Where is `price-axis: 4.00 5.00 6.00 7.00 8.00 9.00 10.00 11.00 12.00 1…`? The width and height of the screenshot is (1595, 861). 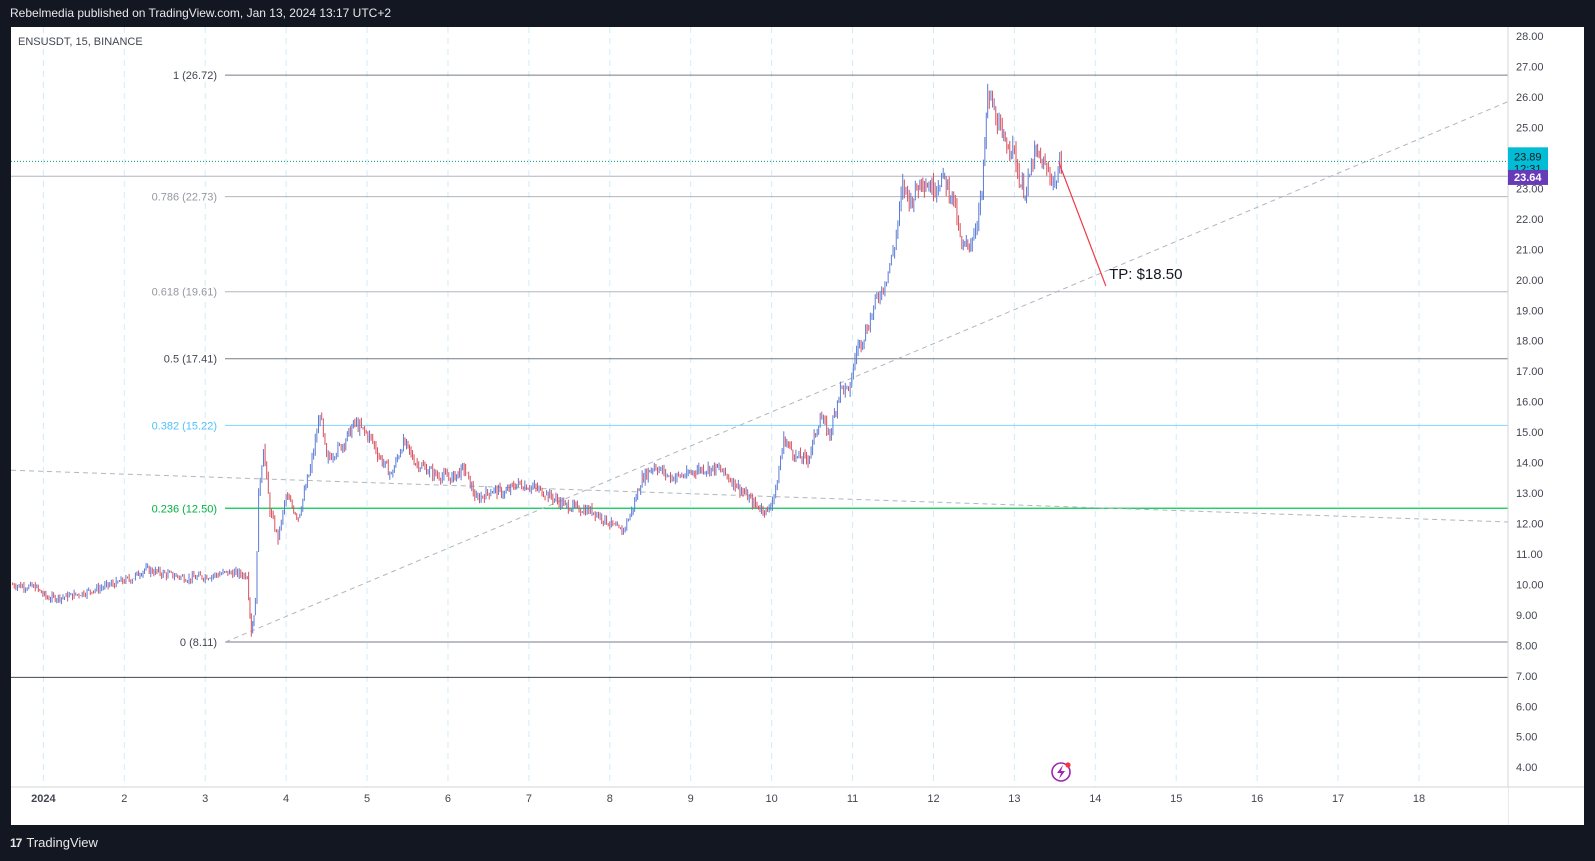
price-axis: 4.00 5.00 6.00 7.00 8.00 9.00 10.00 11.00 12.00 1… is located at coordinates (1545, 426).